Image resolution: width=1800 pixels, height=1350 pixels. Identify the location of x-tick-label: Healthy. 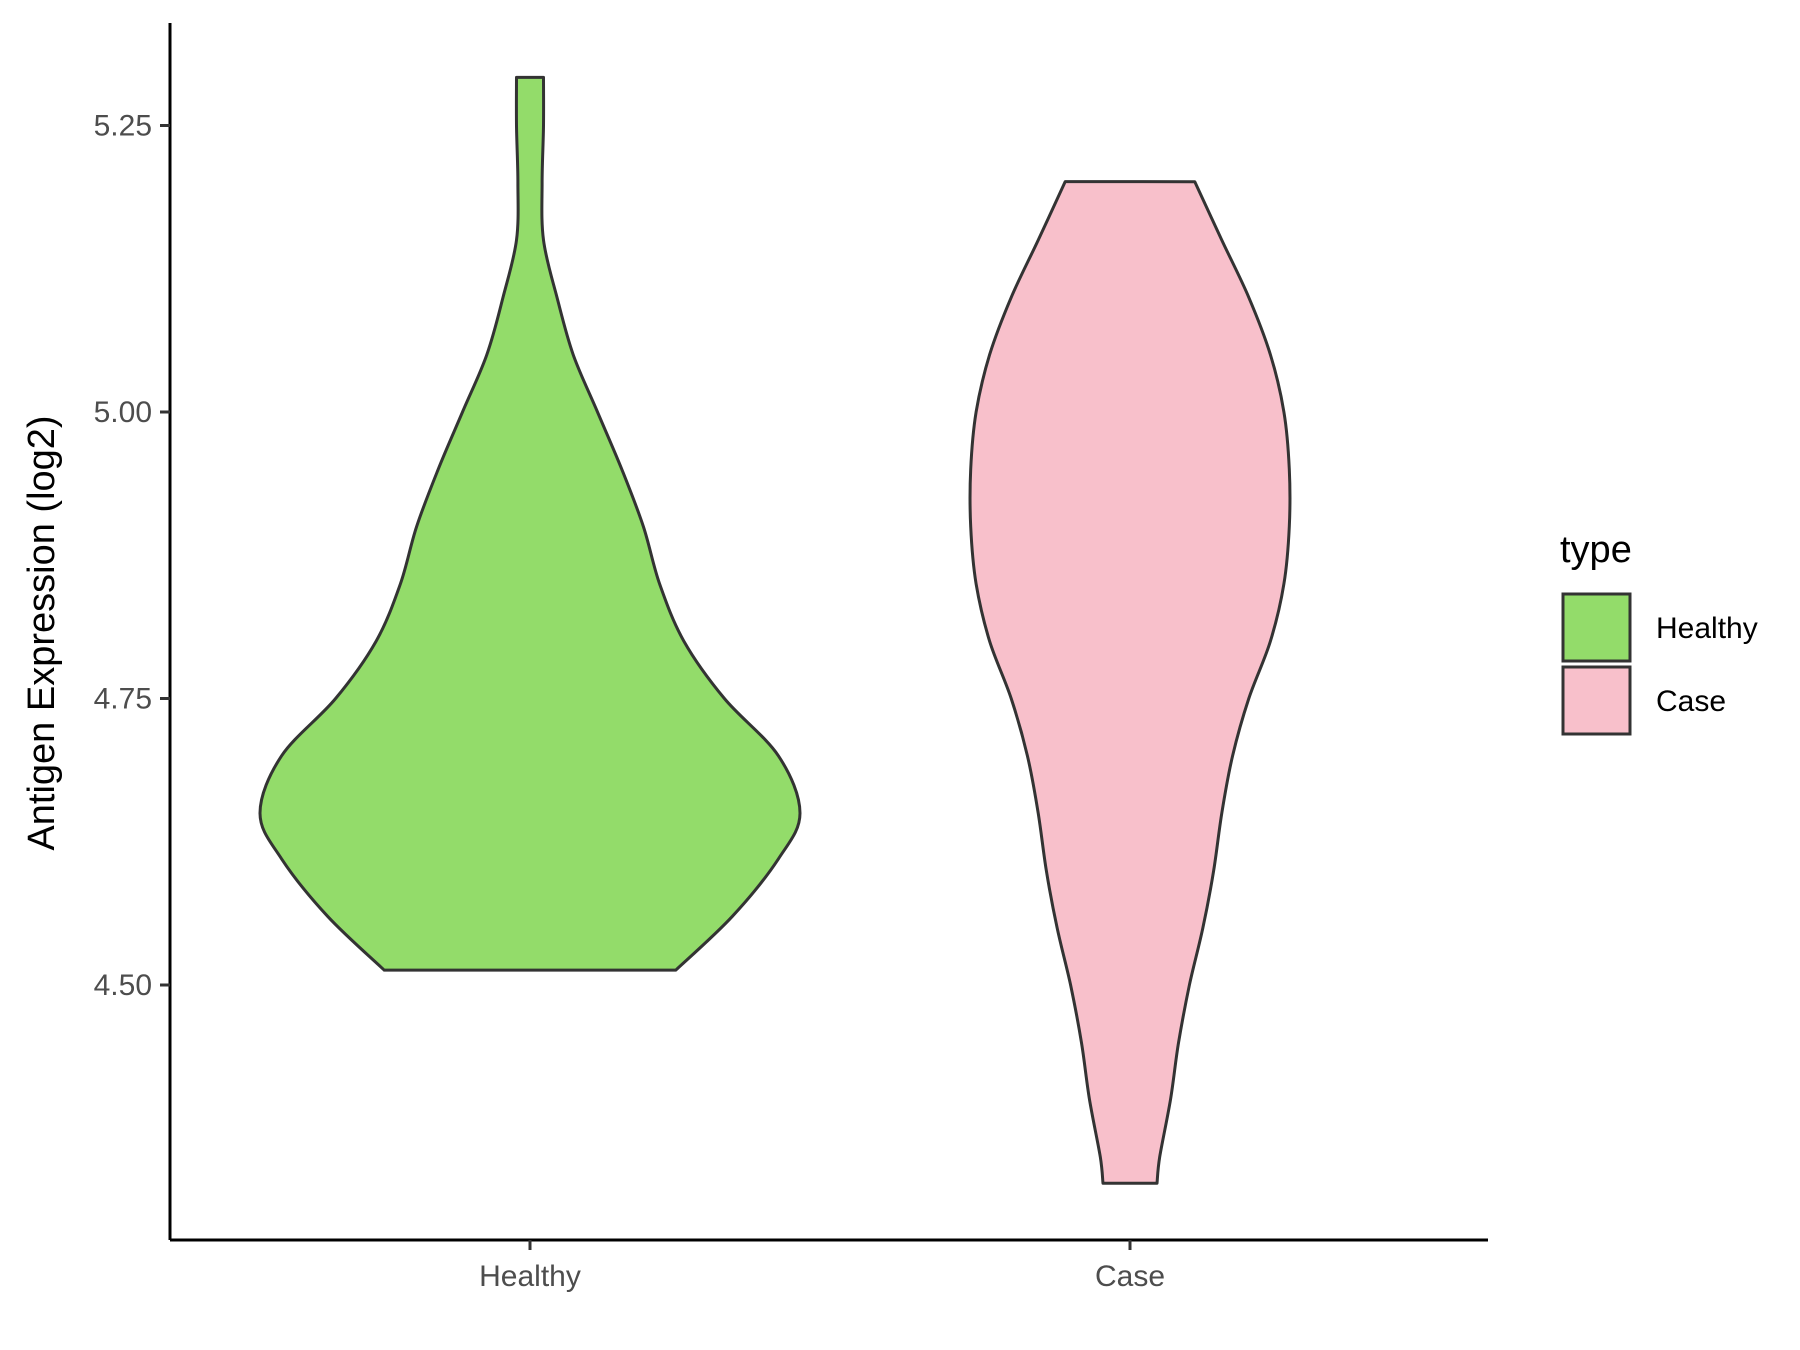
(530, 1276).